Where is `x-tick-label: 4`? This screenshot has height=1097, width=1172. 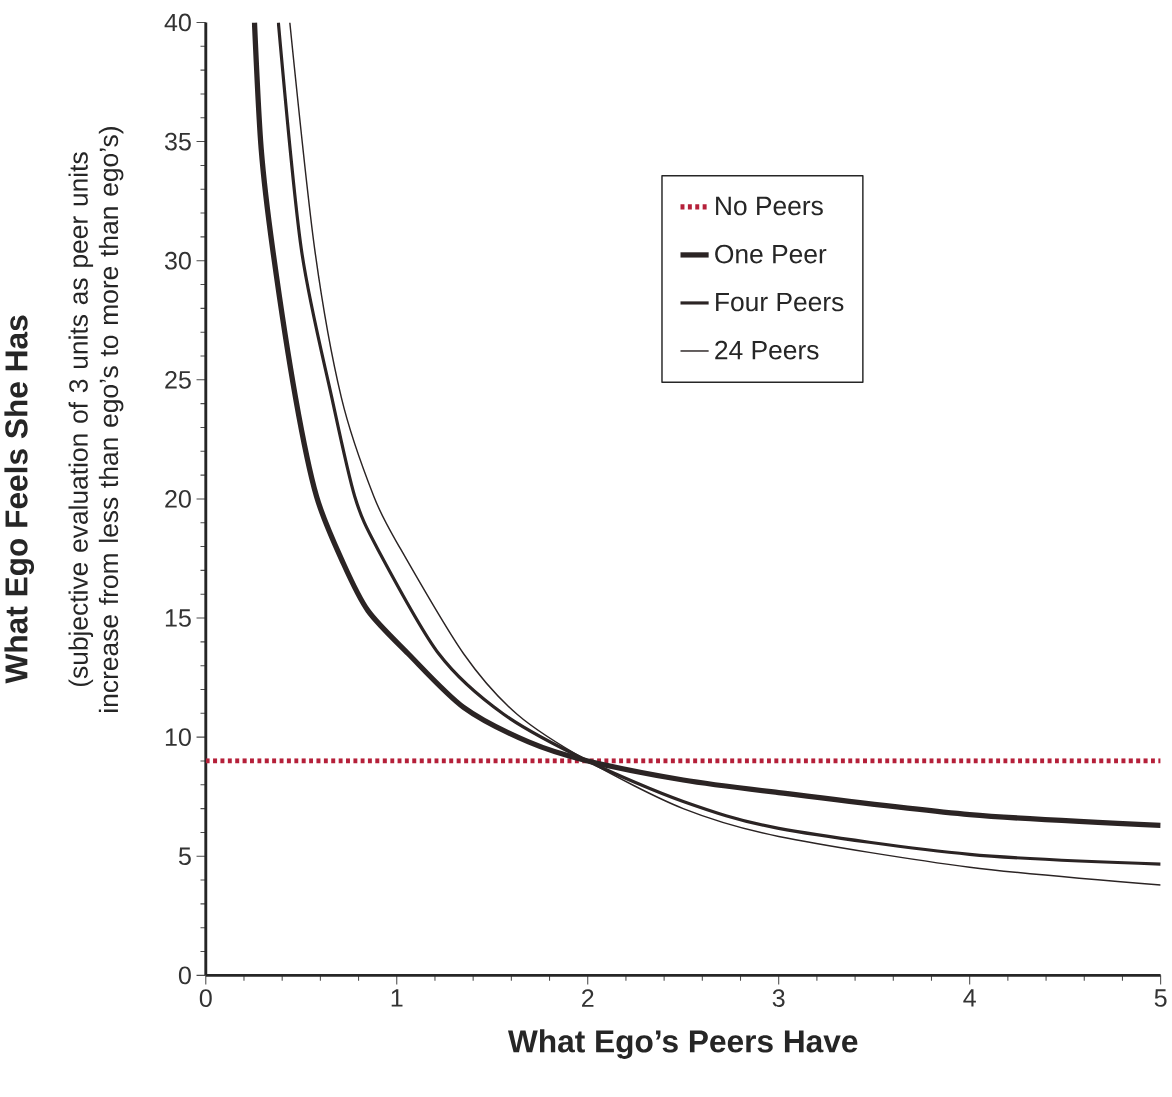
x-tick-label: 4 is located at coordinates (969, 998).